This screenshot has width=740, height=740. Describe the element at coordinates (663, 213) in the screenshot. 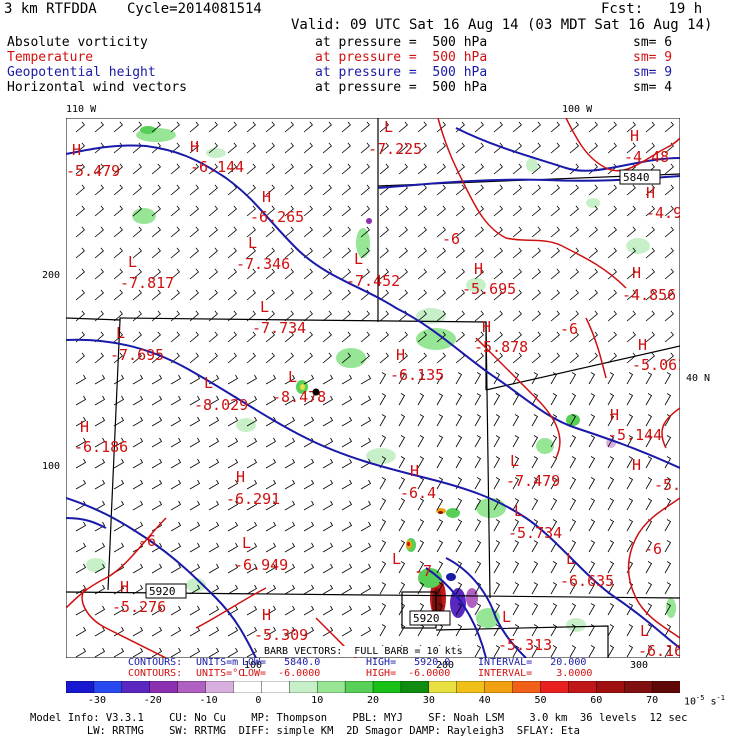

I see `temperature-value: -4.9` at that location.